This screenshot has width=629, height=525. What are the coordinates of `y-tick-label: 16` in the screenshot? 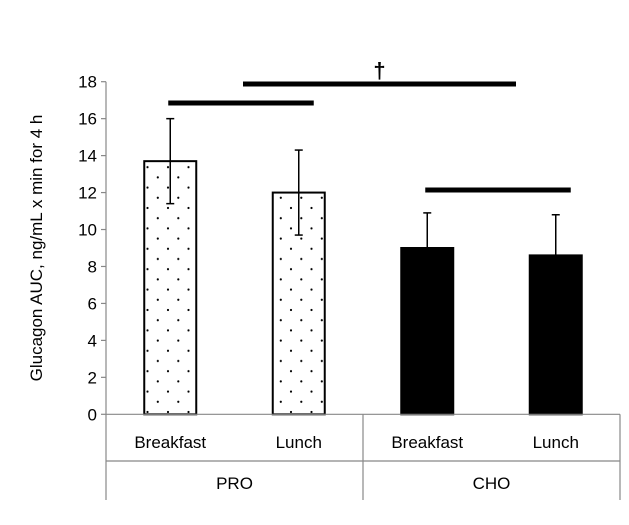 It's located at (87, 119).